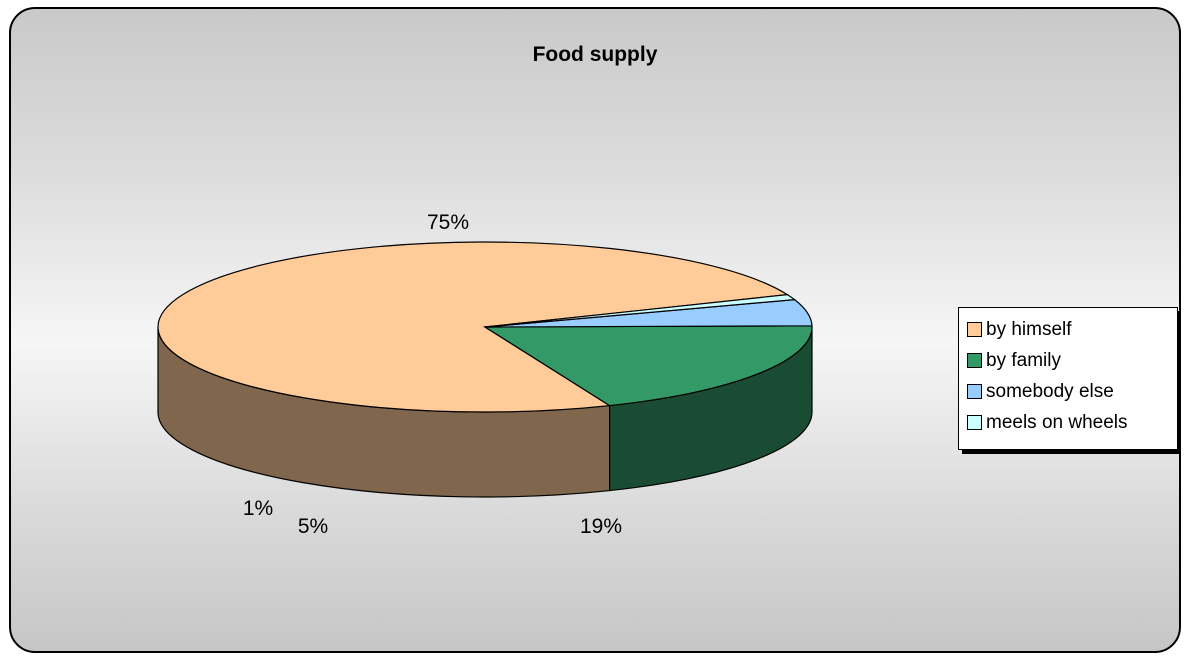 The width and height of the screenshot is (1192, 663). What do you see at coordinates (1072, 360) in the screenshot?
I see `legend-item-by-family: by family` at bounding box center [1072, 360].